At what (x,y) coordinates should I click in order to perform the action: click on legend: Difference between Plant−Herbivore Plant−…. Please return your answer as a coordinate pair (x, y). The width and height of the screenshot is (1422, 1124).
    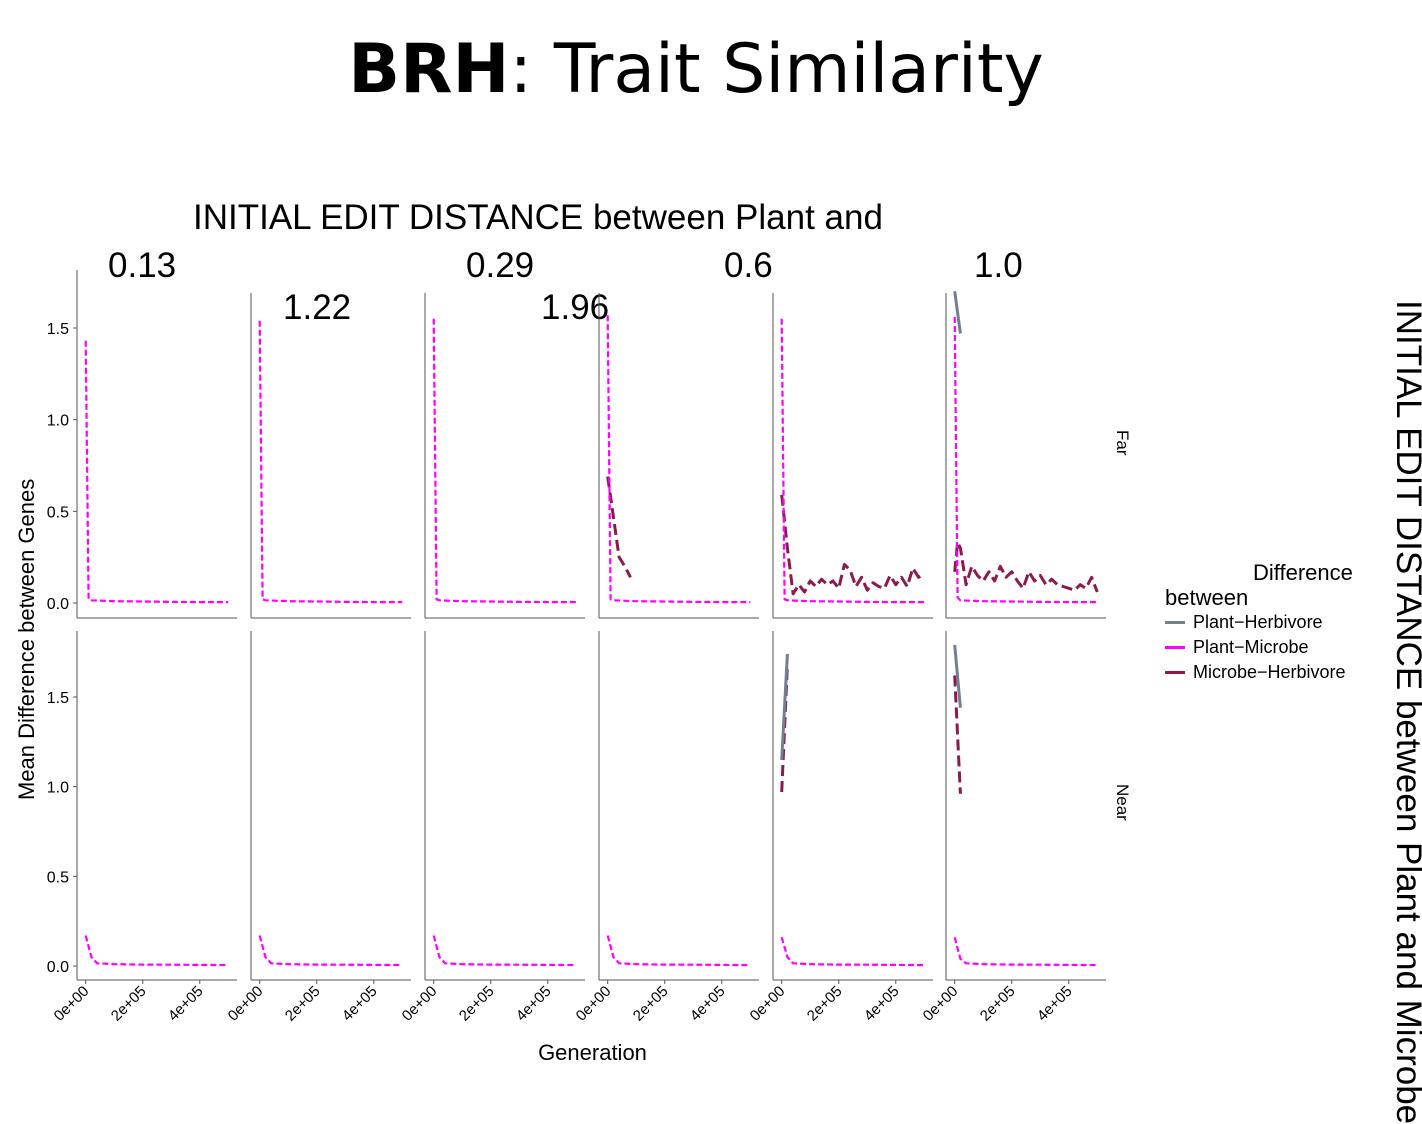
    Looking at the image, I should click on (1259, 622).